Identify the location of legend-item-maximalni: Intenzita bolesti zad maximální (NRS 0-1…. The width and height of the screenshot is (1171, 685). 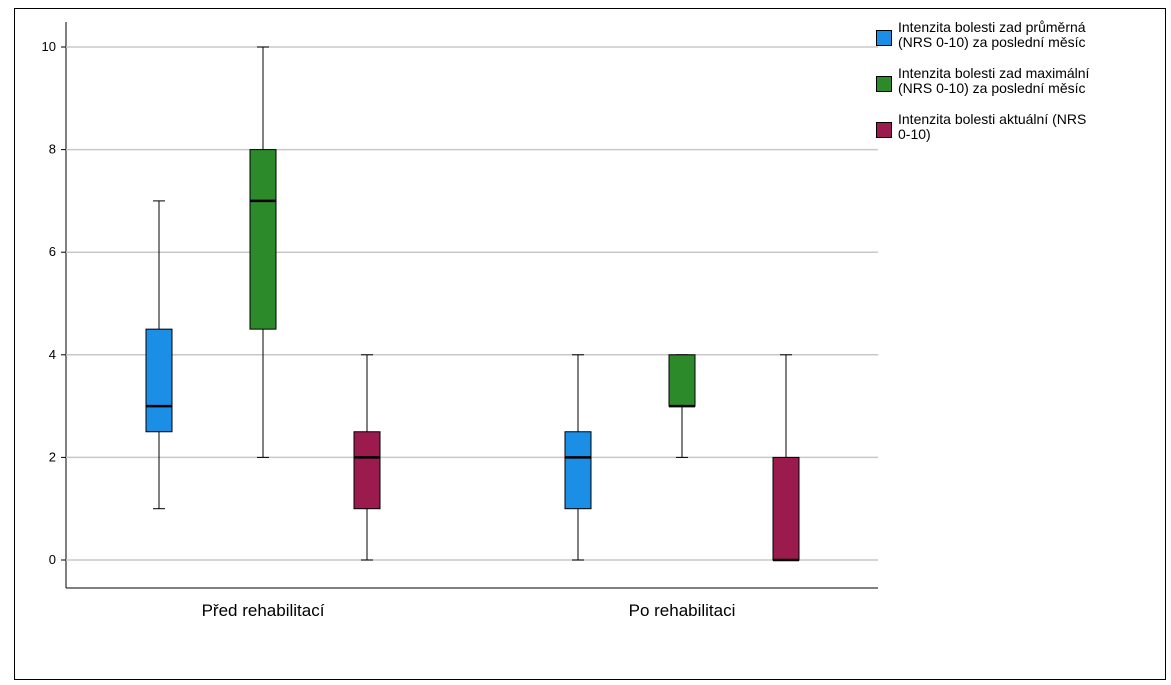
(1016, 89).